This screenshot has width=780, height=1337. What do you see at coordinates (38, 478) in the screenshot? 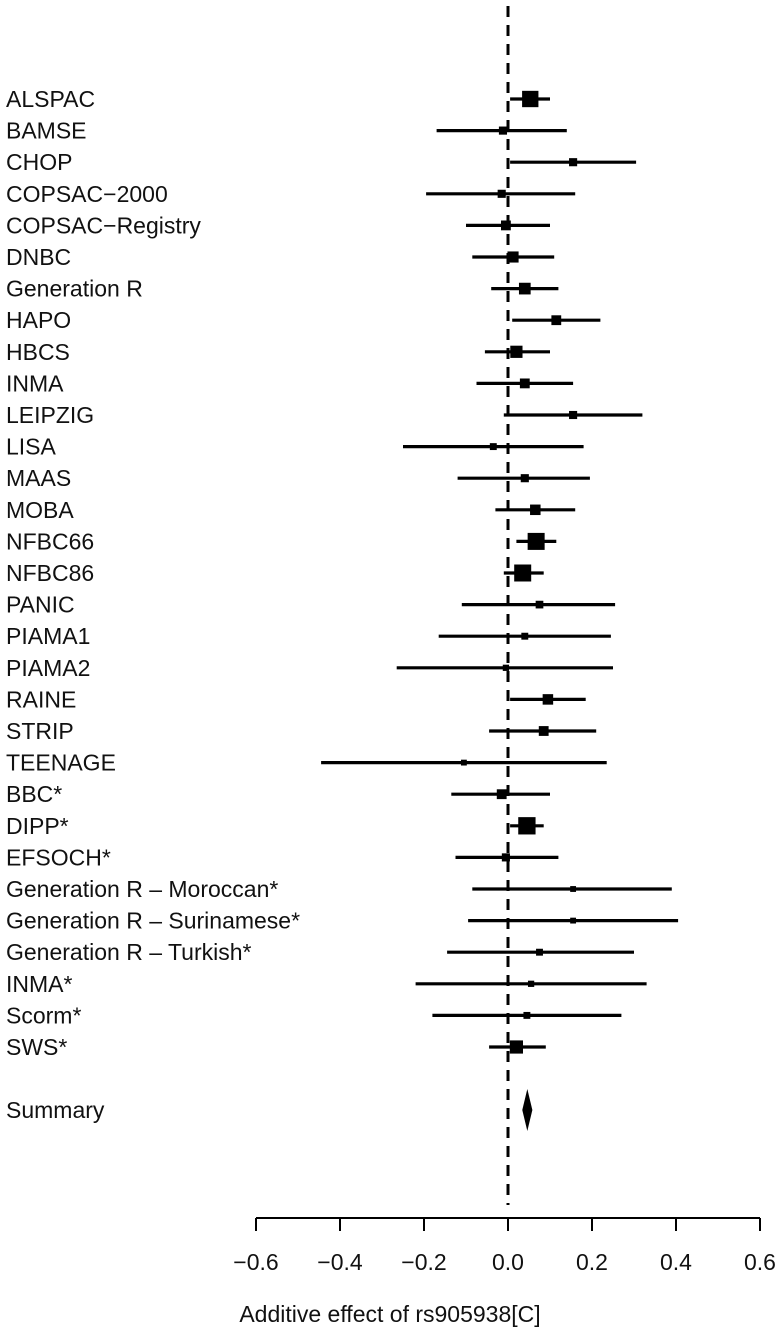
I see `study-label: MAAS` at bounding box center [38, 478].